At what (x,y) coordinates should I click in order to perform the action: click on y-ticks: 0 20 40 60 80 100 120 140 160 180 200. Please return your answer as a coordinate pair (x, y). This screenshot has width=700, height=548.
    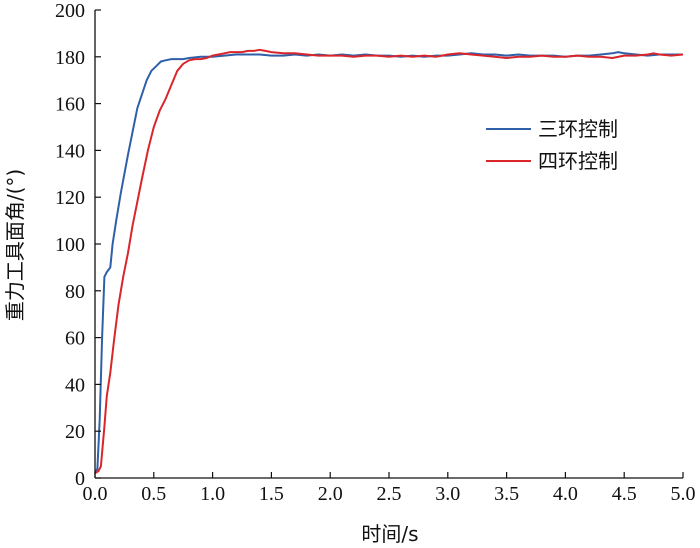
    Looking at the image, I should click on (78, 245).